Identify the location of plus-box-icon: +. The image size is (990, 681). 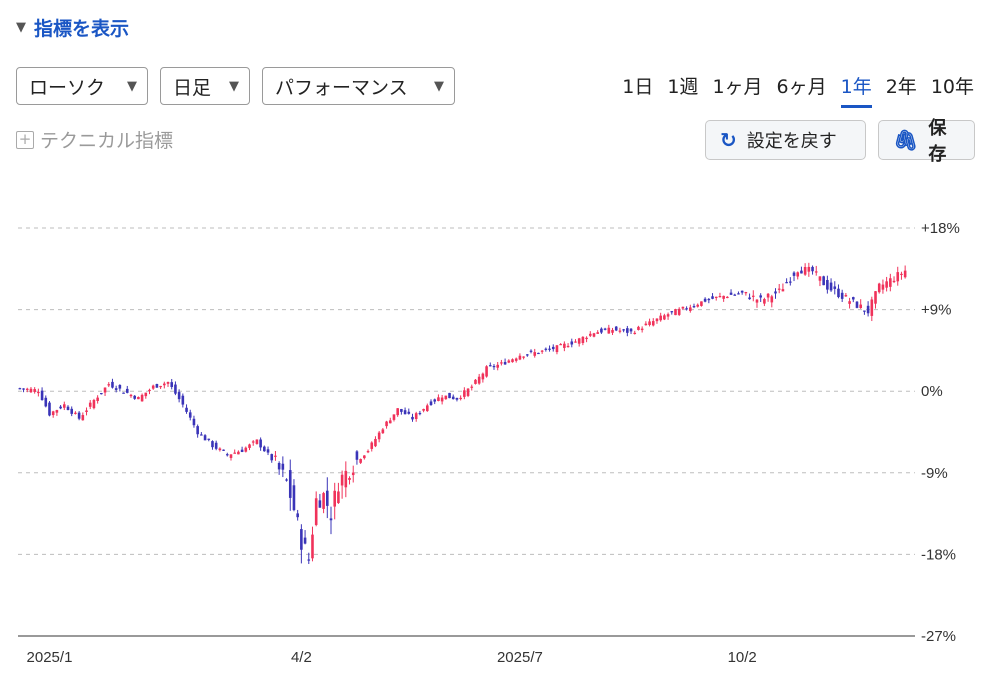
(25, 139).